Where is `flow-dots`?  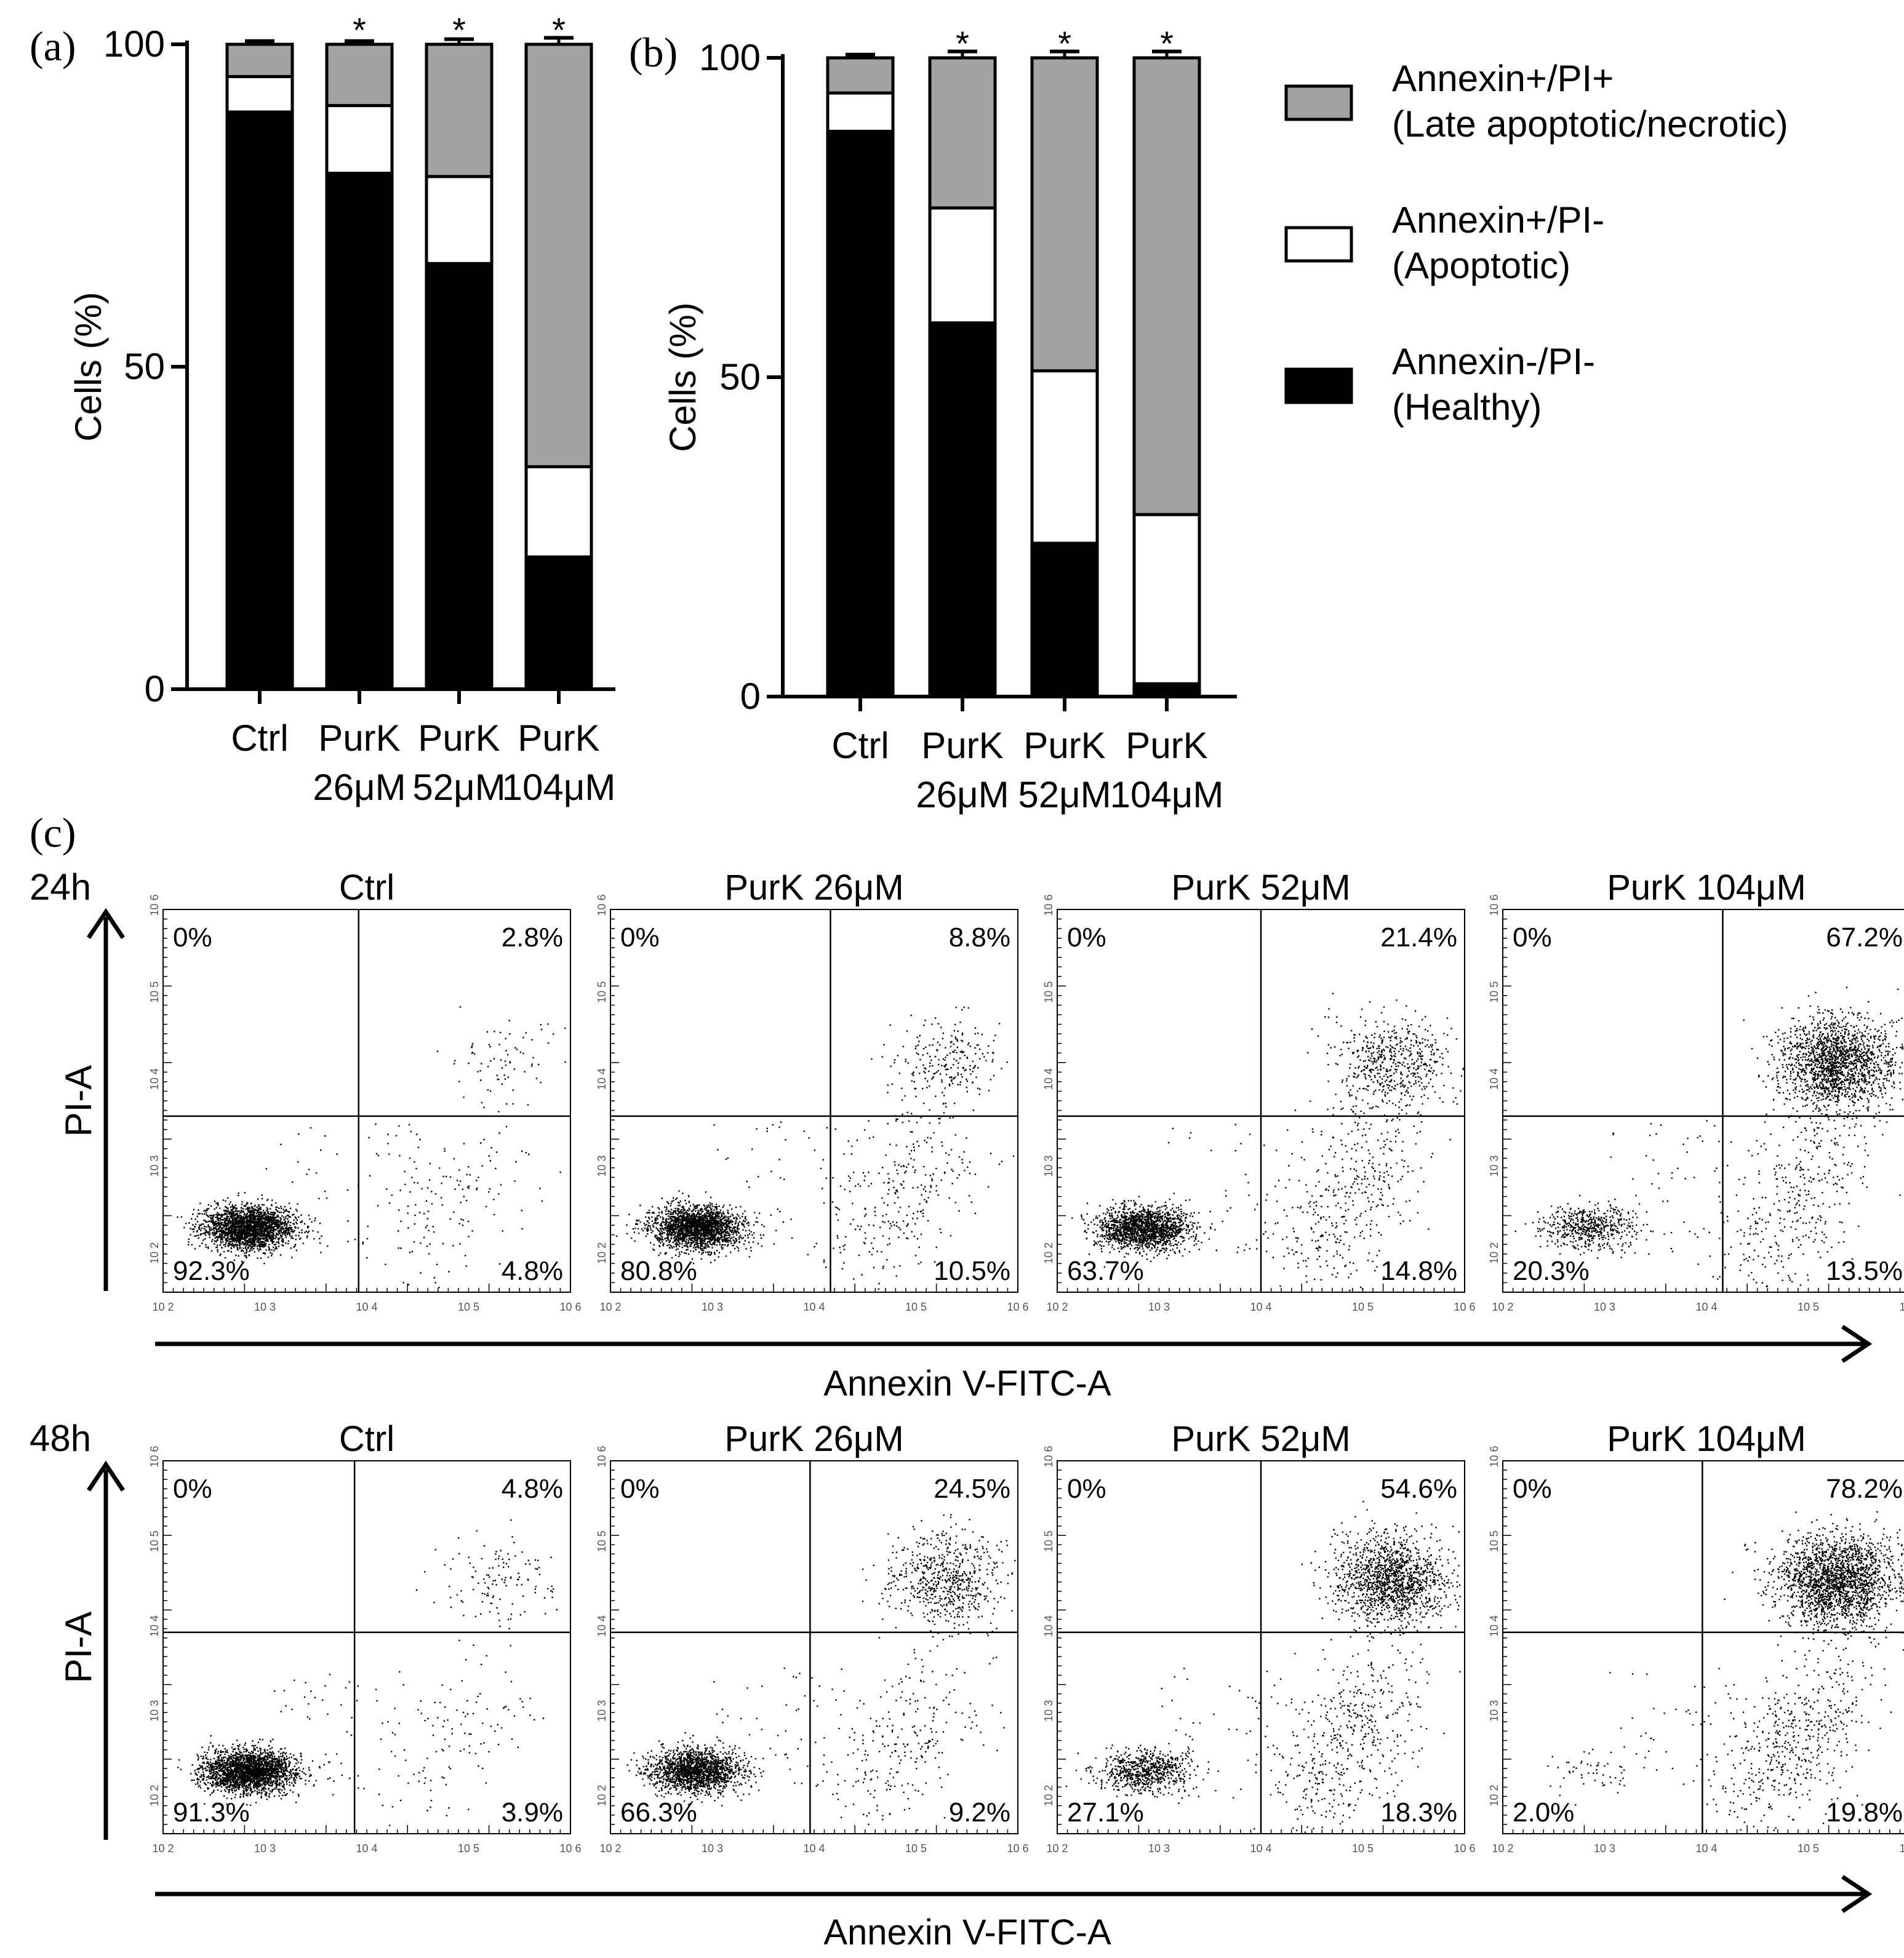 flow-dots is located at coordinates (1268, 1142).